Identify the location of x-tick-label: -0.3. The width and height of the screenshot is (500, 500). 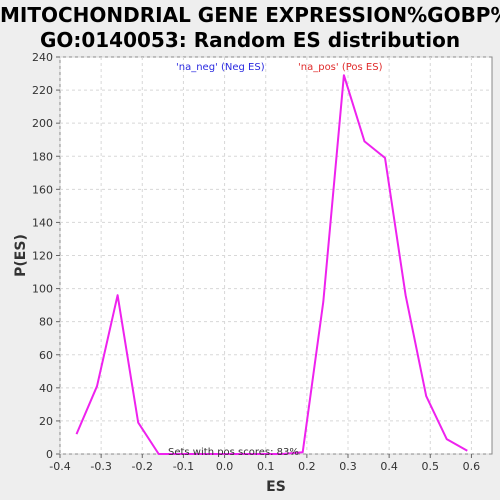
(100, 466).